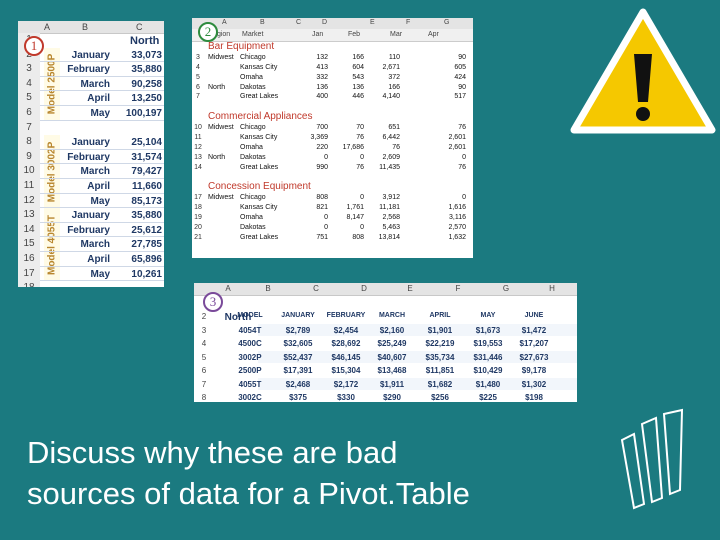 This screenshot has width=720, height=540. What do you see at coordinates (353, 147) in the screenshot?
I see `value-cell: 17,686` at bounding box center [353, 147].